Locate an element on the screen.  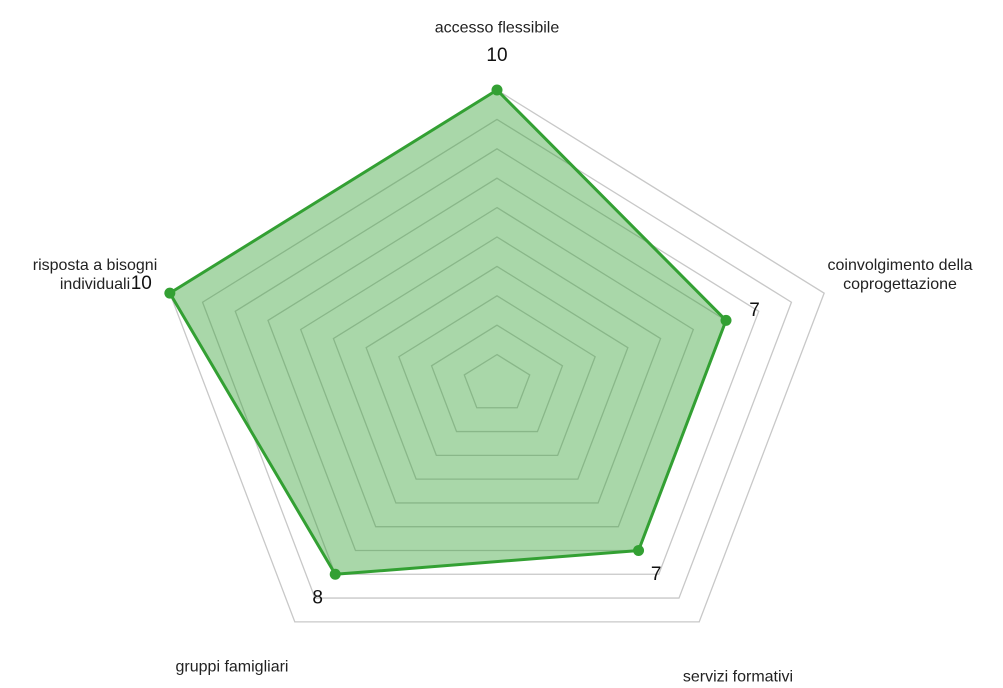
value-label: 8 is located at coordinates (317, 598).